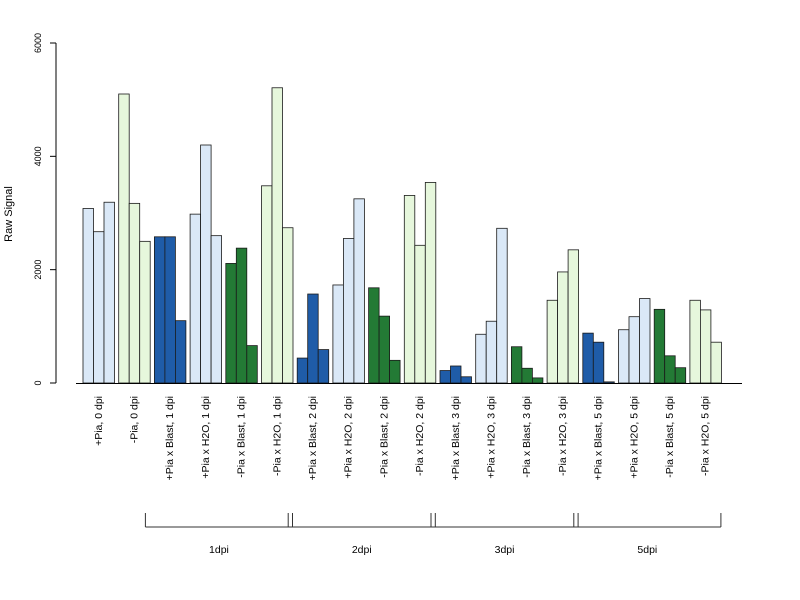 This screenshot has height=600, width=800. I want to click on x-tick-label: -Pia x H2O, 1 dpi, so click(277, 436).